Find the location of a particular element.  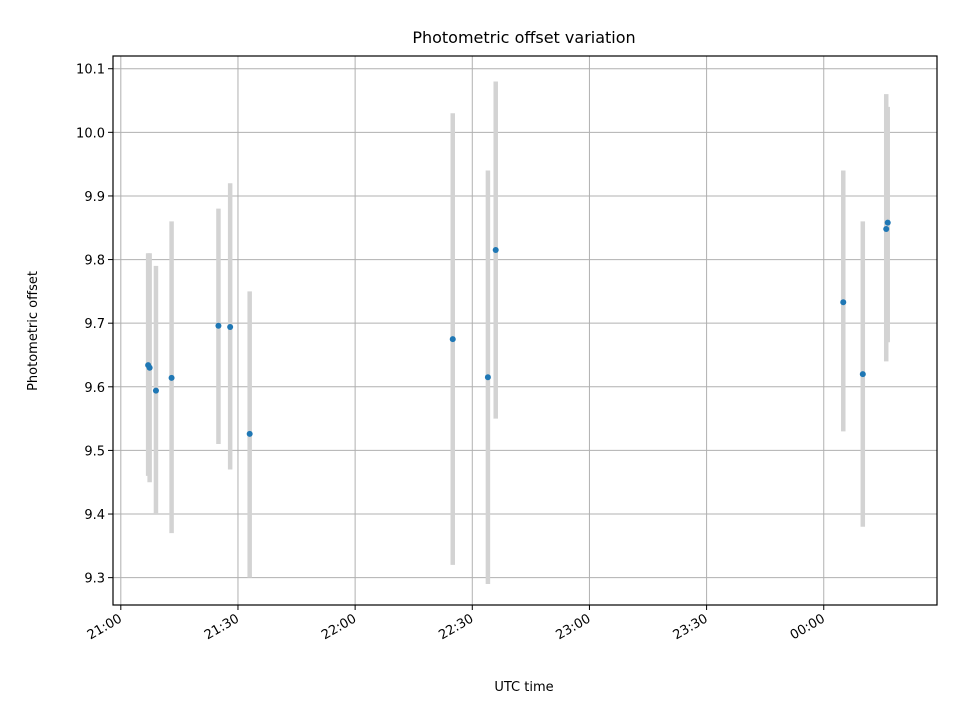

y-tick-label: 9.3 is located at coordinates (94, 579).